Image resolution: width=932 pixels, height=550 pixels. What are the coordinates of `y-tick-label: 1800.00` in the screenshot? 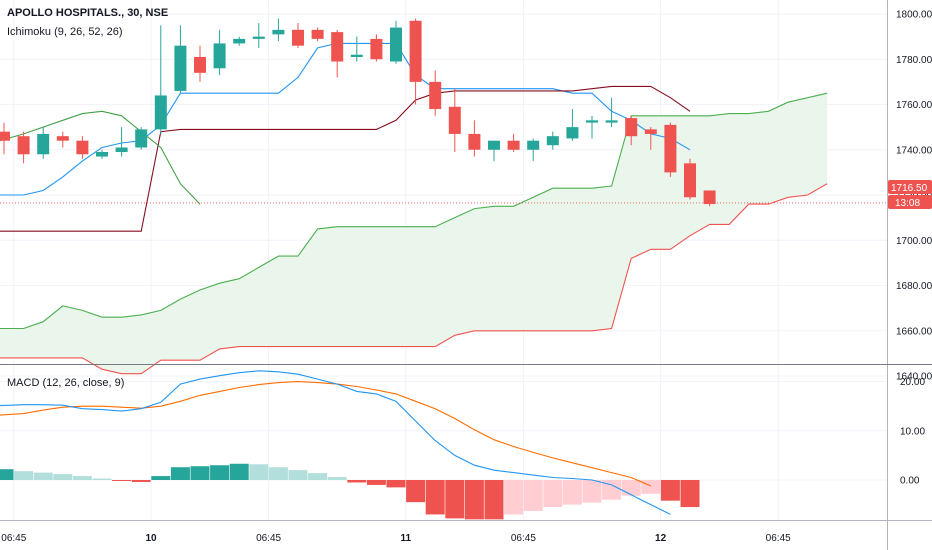 It's located at (914, 15).